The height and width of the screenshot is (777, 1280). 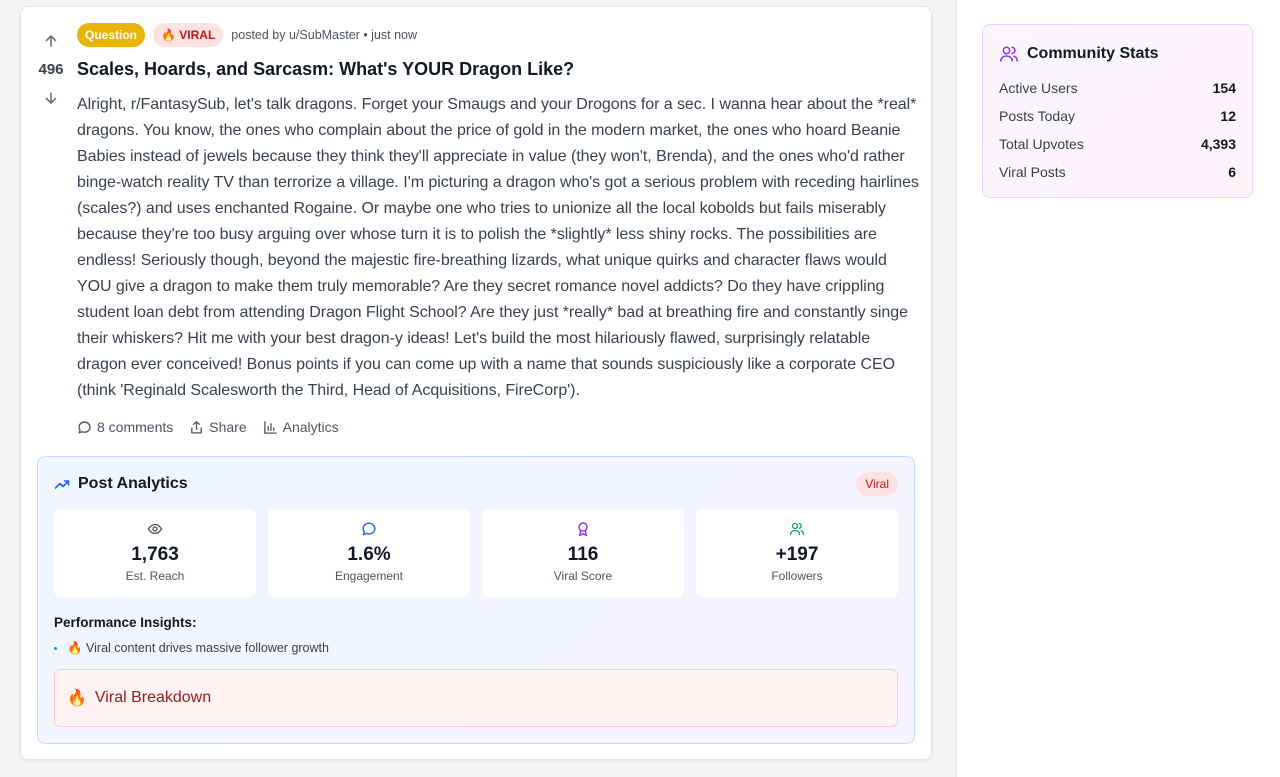 I want to click on bullet-dot, so click(x=55, y=648).